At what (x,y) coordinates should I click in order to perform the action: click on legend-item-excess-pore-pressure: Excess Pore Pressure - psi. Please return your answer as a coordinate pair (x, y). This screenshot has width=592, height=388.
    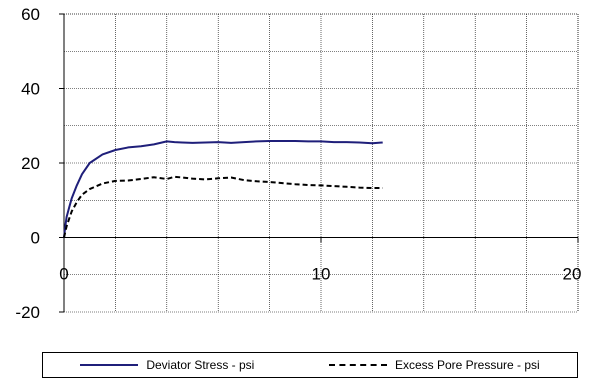
    Looking at the image, I should click on (434, 365).